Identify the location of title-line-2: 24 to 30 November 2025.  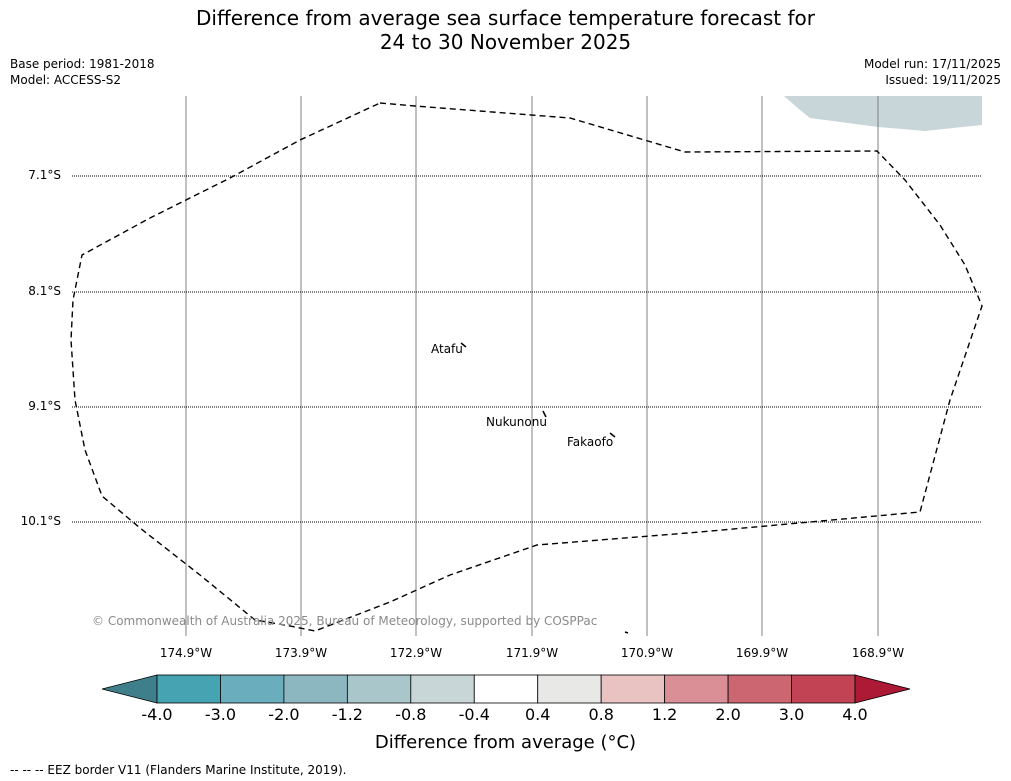
(505, 42).